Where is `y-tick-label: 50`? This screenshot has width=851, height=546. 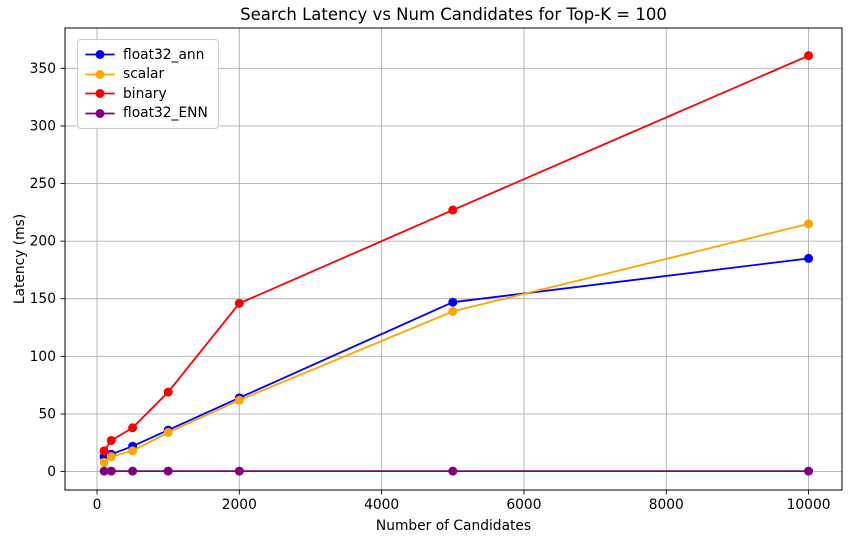 y-tick-label: 50 is located at coordinates (47, 414).